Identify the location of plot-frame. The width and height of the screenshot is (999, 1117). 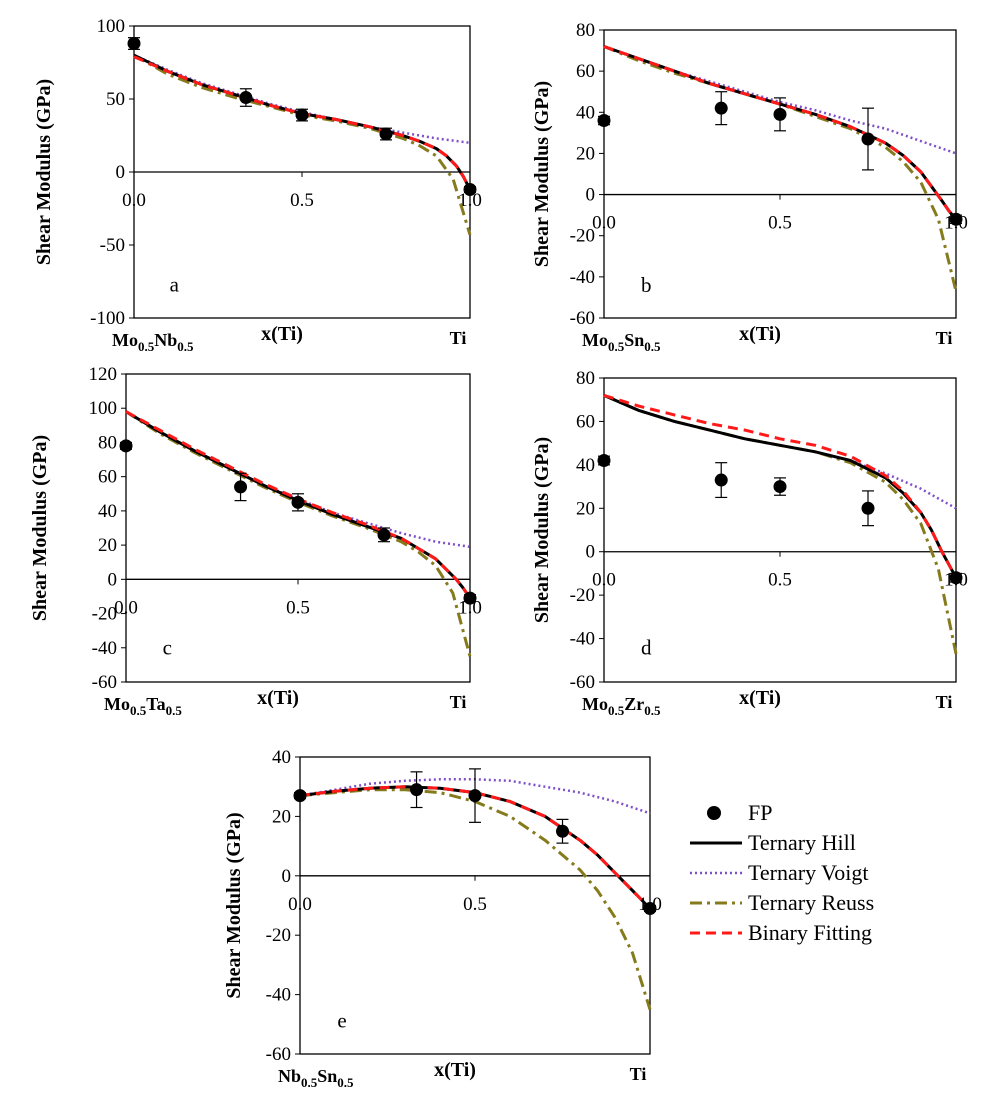
(780, 530).